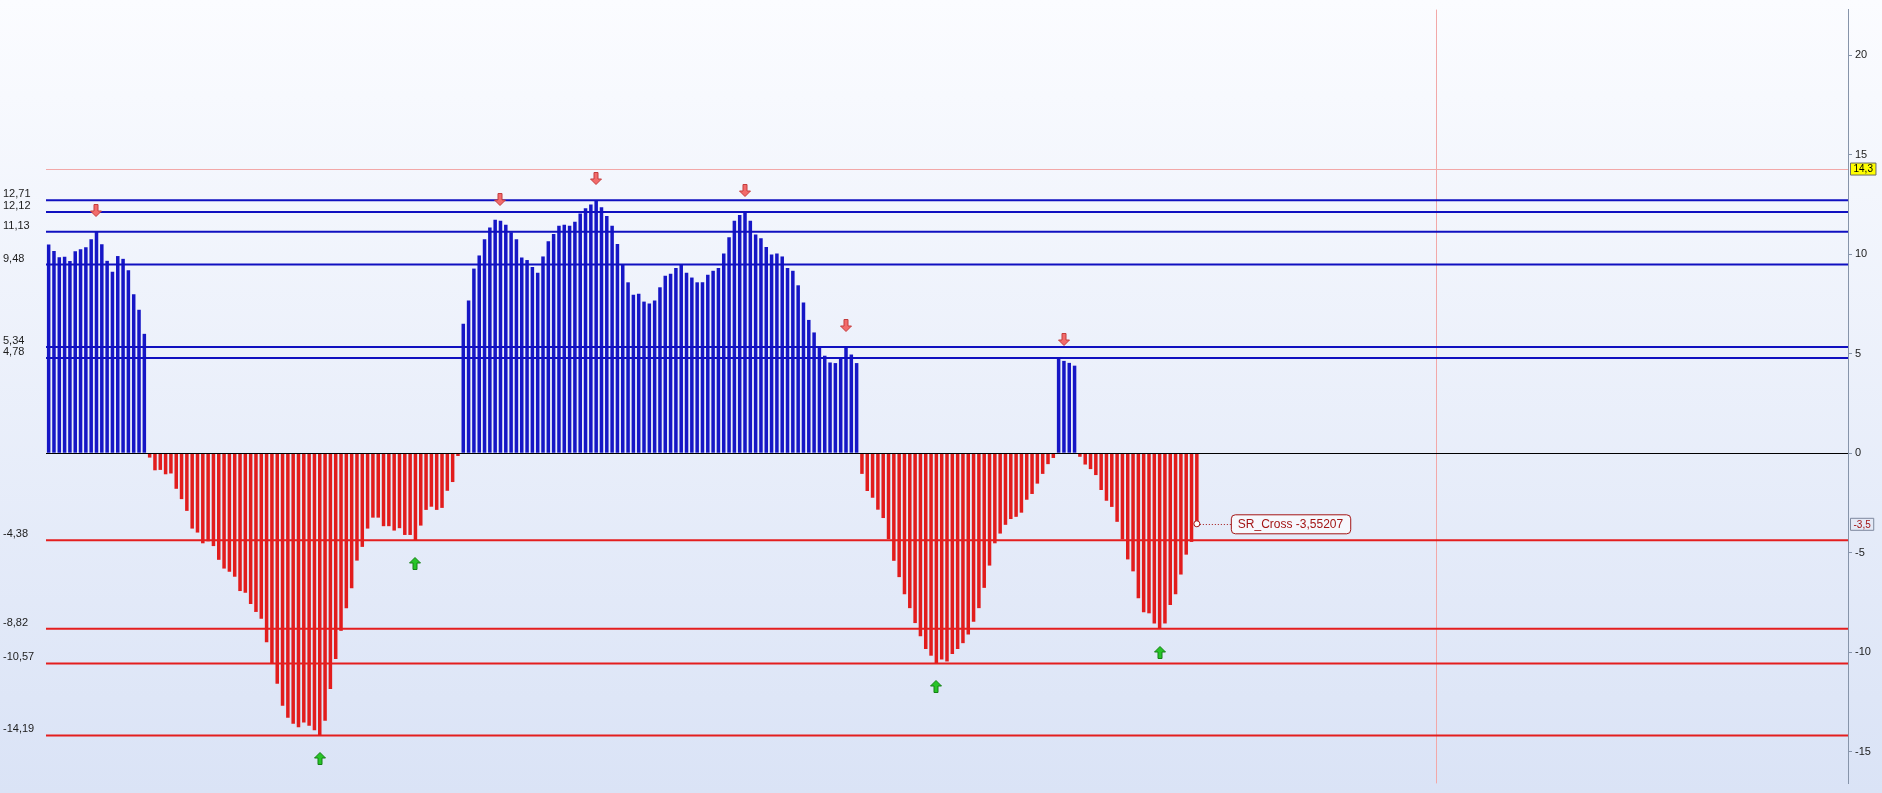 The height and width of the screenshot is (793, 1882). What do you see at coordinates (19, 656) in the screenshot?
I see `ref-line-label: -10,57` at bounding box center [19, 656].